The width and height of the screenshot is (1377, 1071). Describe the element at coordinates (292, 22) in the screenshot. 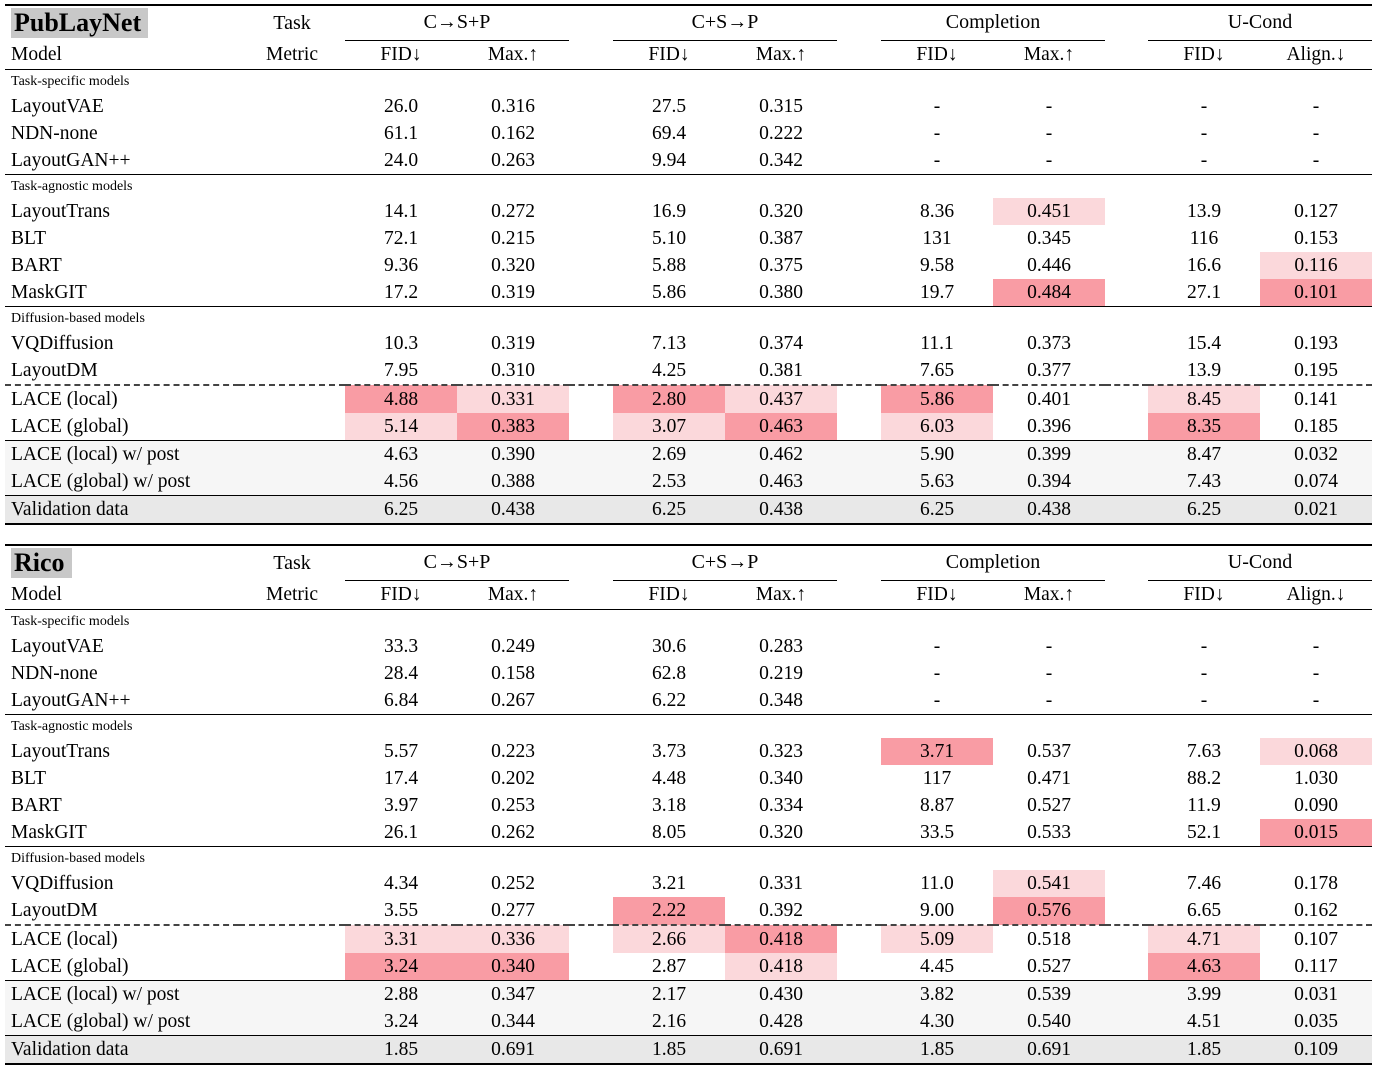

I see `task-label: Task` at that location.